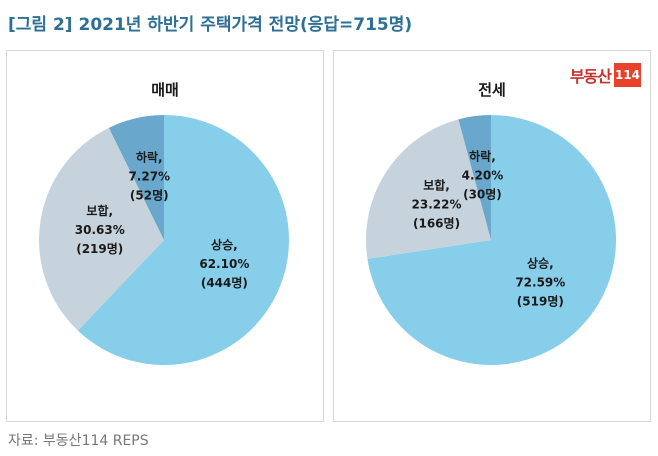 The width and height of the screenshot is (658, 456). Describe the element at coordinates (224, 264) in the screenshot. I see `slice-label-rise-percent: 62.10%` at that location.